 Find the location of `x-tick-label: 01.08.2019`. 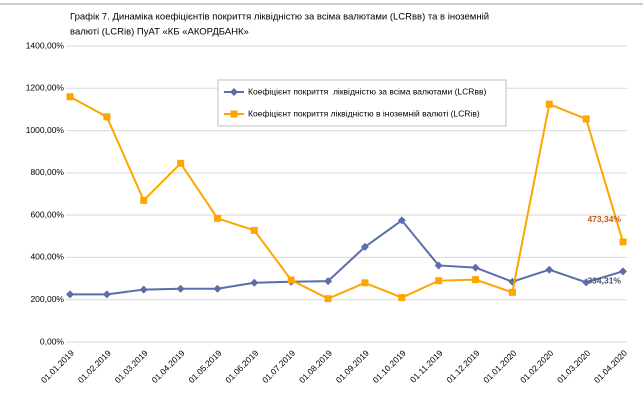

x-tick-label: 01.08.2019 is located at coordinates (315, 366).